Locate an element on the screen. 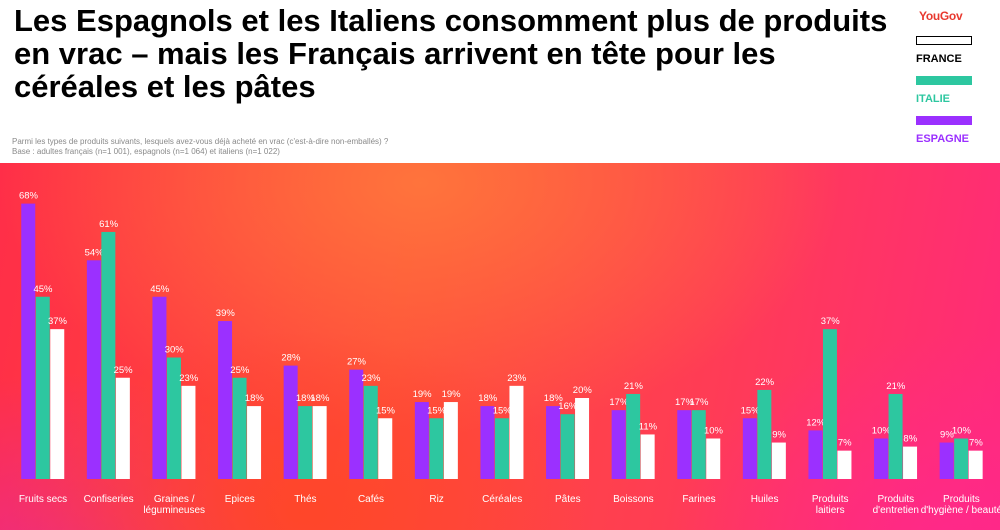 This screenshot has height=530, width=1000. category-label-7: Céréales is located at coordinates (502, 499).